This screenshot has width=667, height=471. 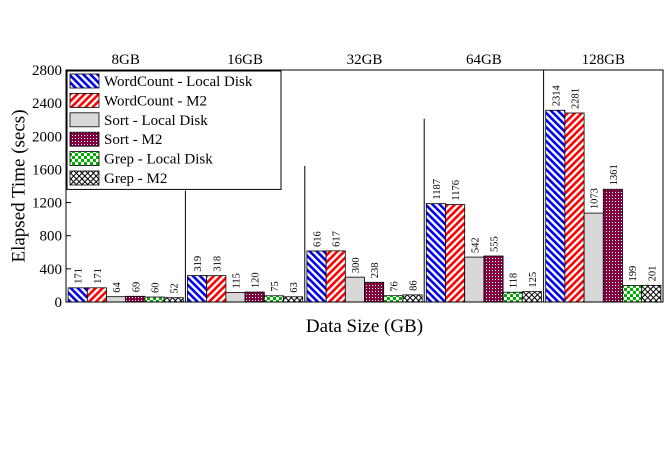 I want to click on data-label: 318, so click(x=217, y=264).